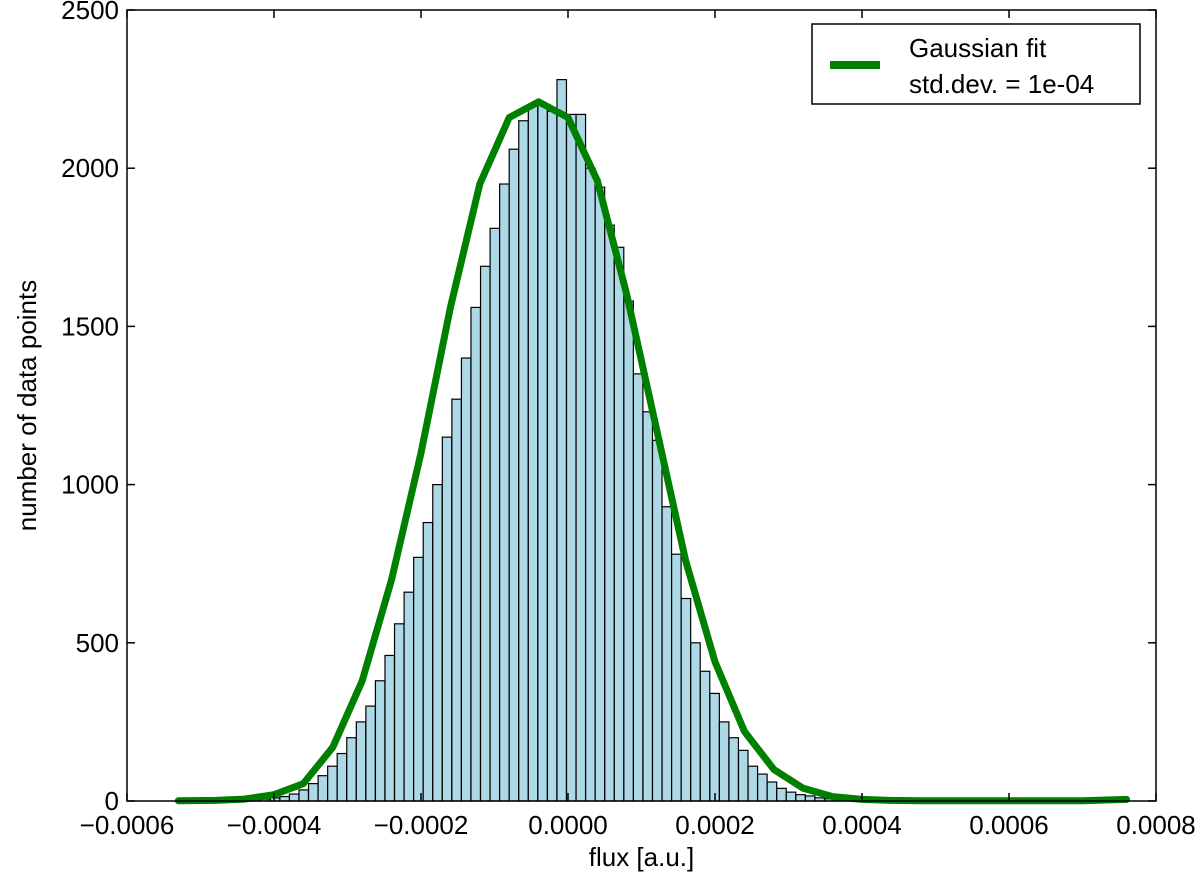 This screenshot has height=876, width=1200. What do you see at coordinates (127, 825) in the screenshot?
I see `x-tick-label: −0.0006` at bounding box center [127, 825].